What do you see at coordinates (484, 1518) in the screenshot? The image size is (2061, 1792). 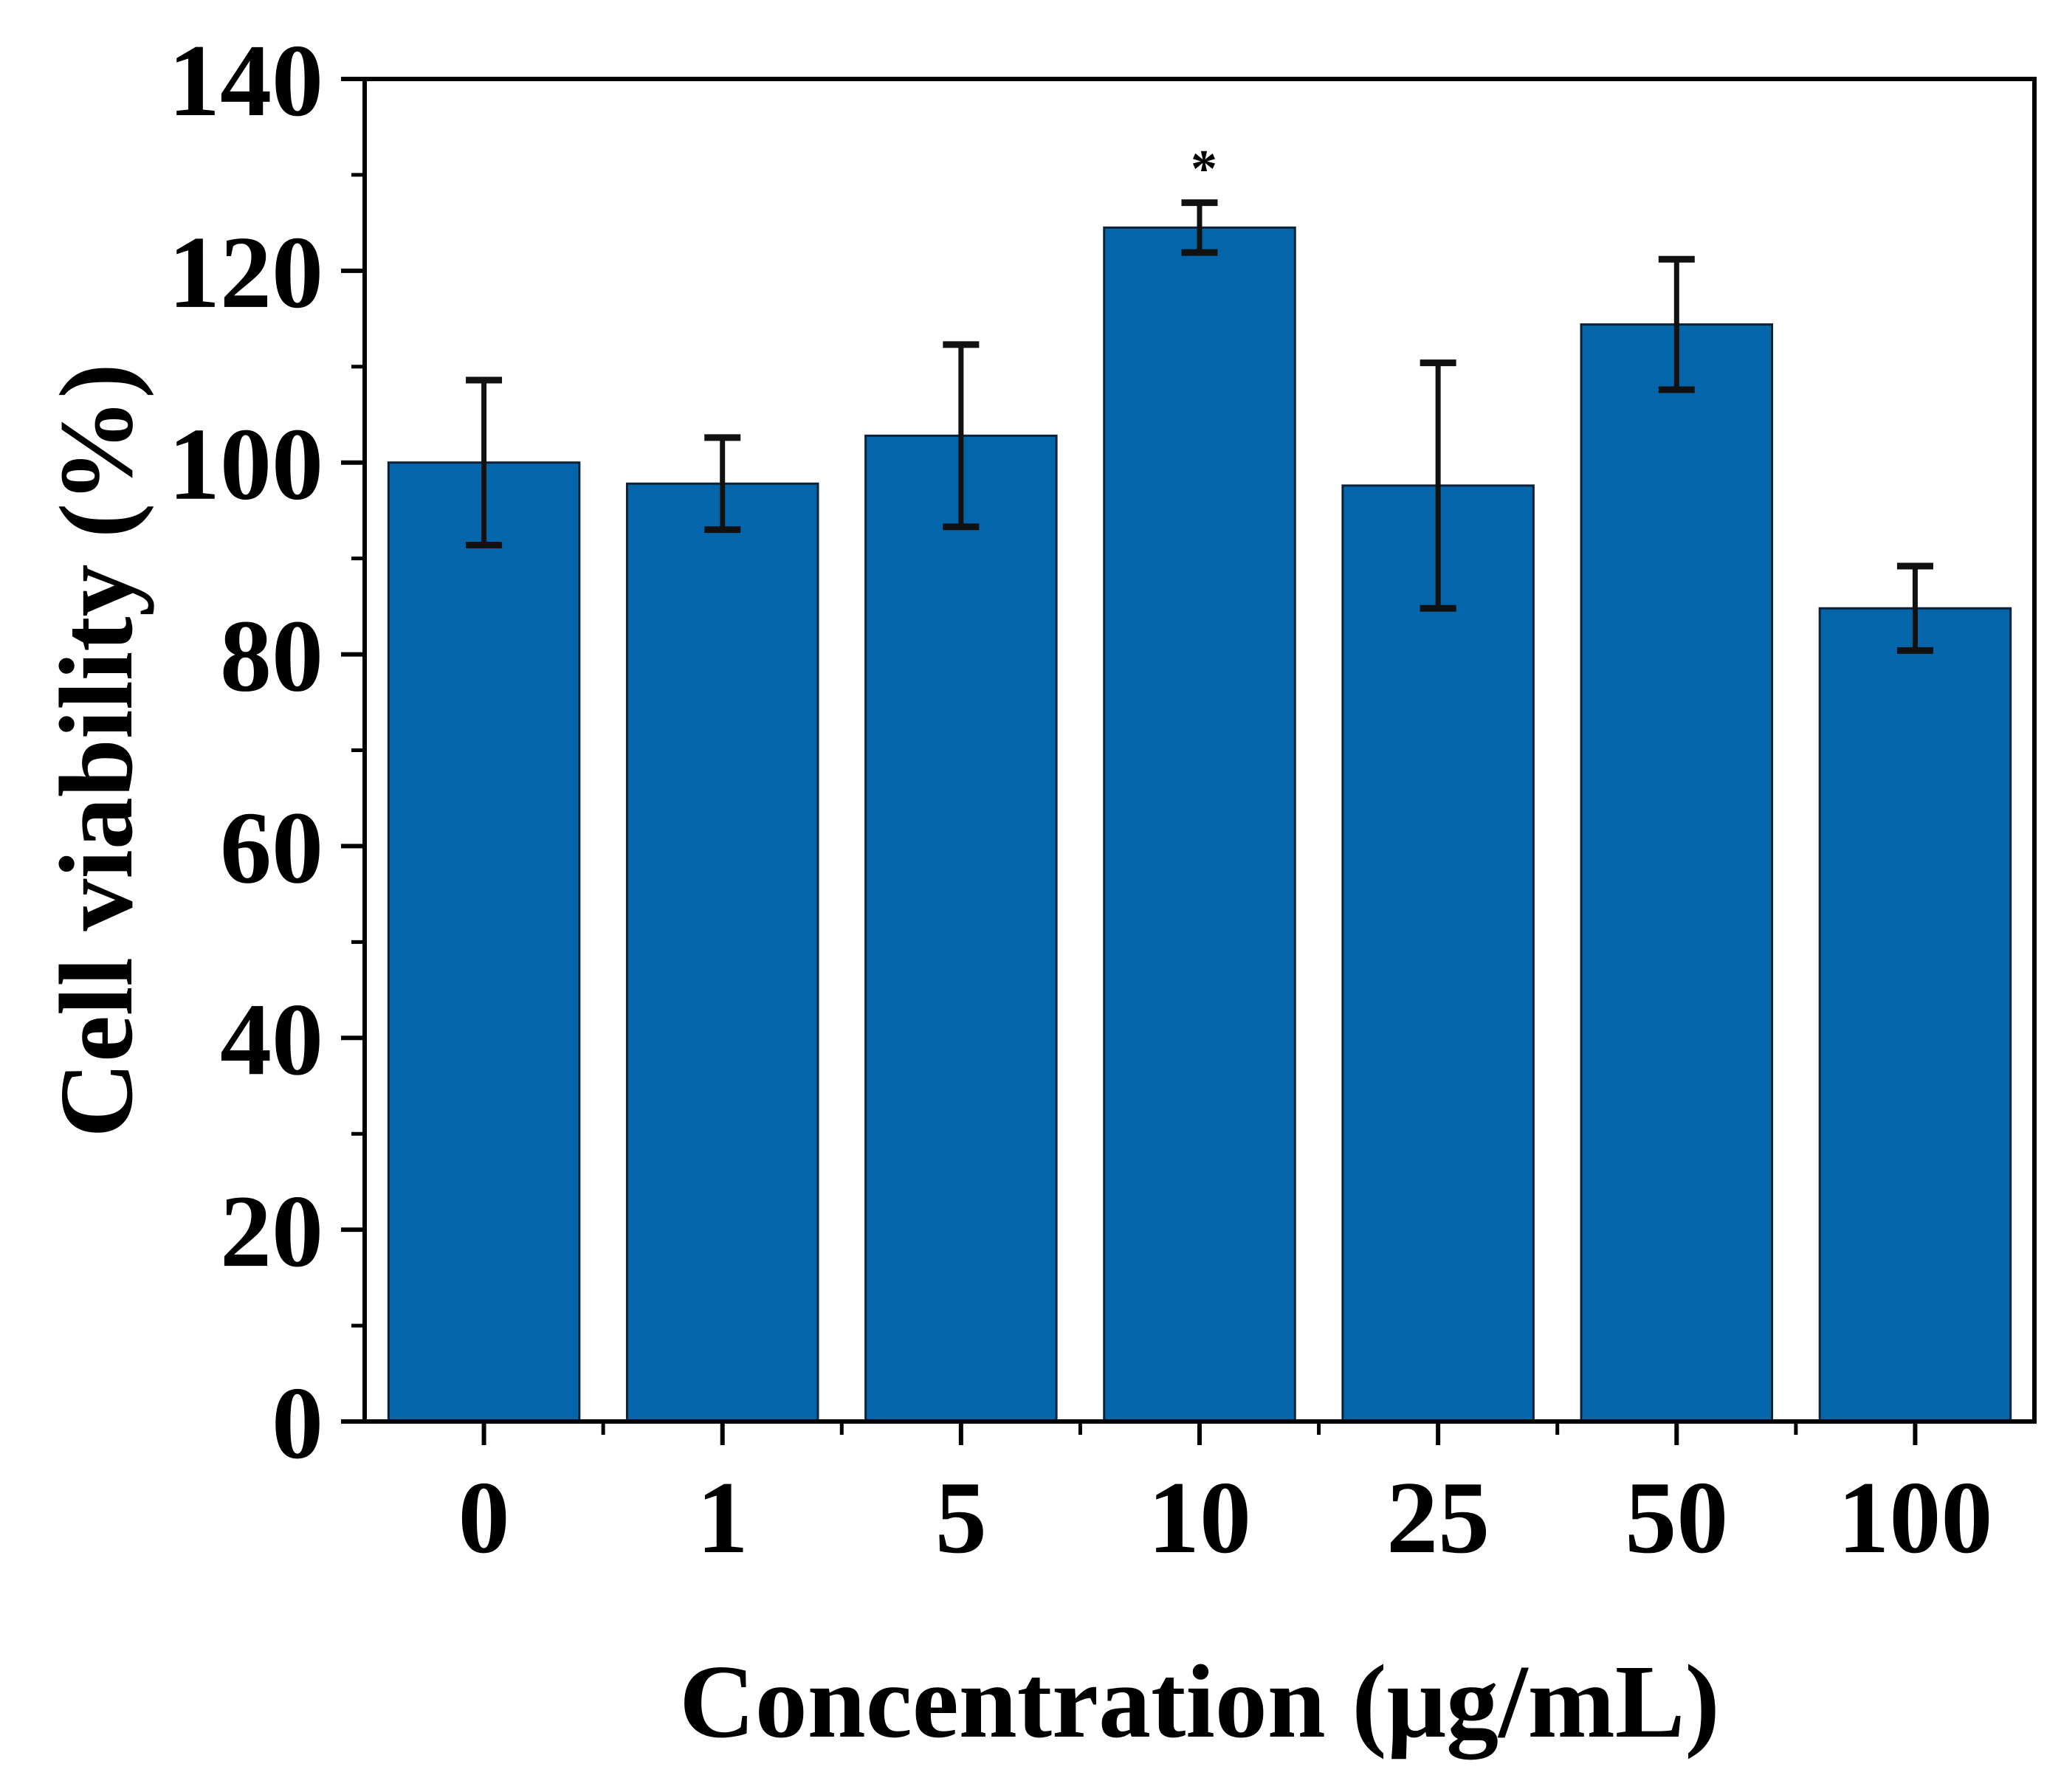 I see `x-tick-label-0: 0` at bounding box center [484, 1518].